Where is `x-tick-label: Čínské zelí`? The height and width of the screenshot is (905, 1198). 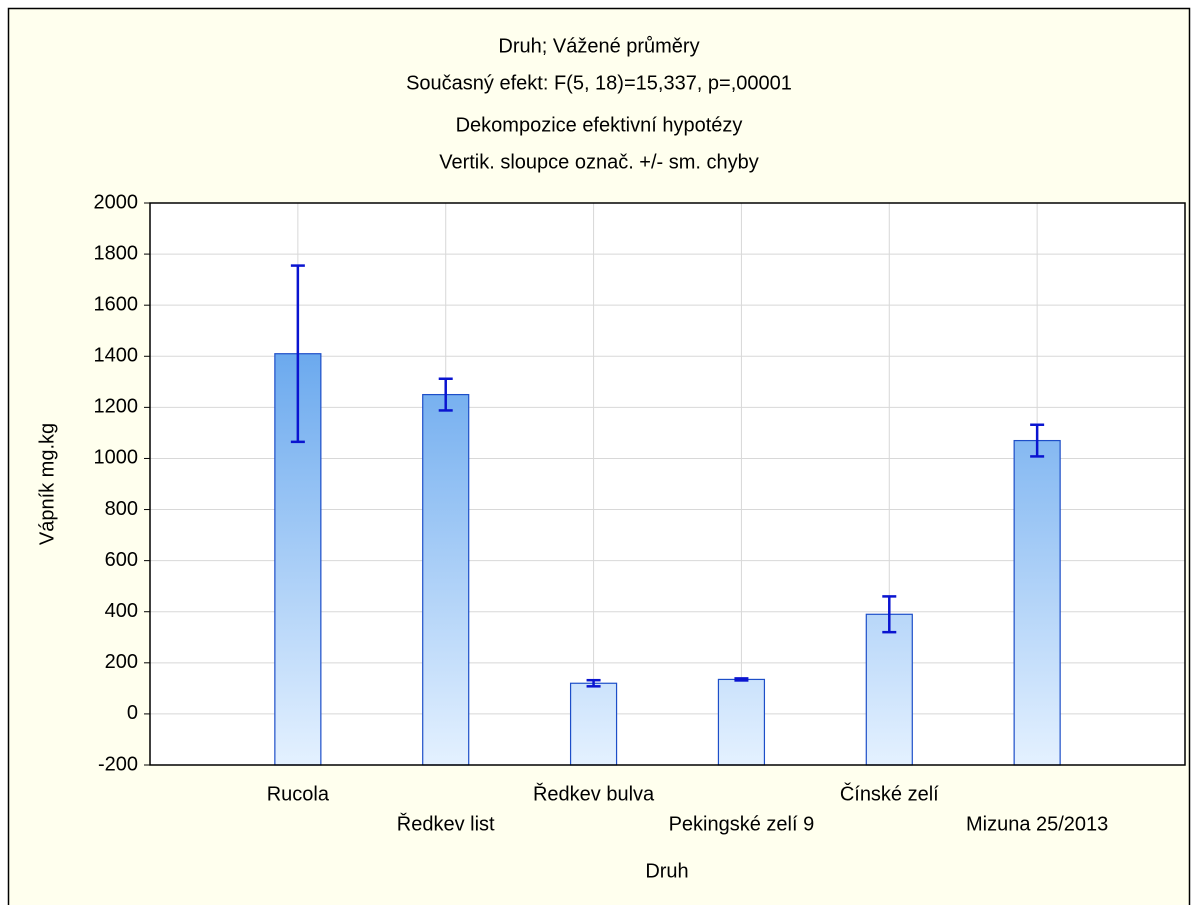 x-tick-label: Čínské zelí is located at coordinates (889, 793).